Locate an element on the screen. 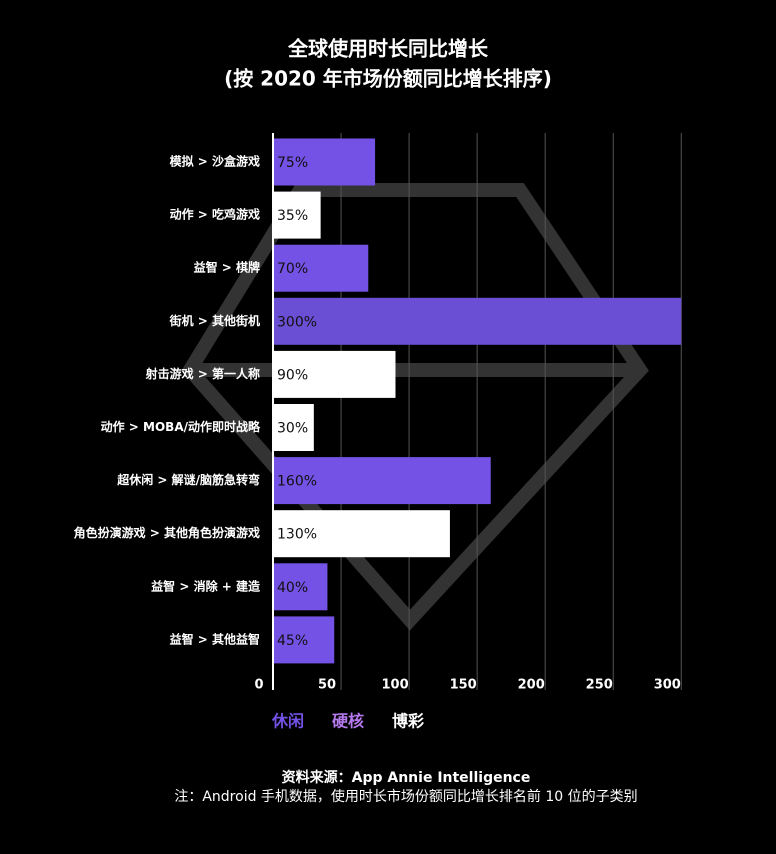 The width and height of the screenshot is (776, 854). y-tick-label: 超休闲 > 解谜/脑筋急转弯 is located at coordinates (188, 479).